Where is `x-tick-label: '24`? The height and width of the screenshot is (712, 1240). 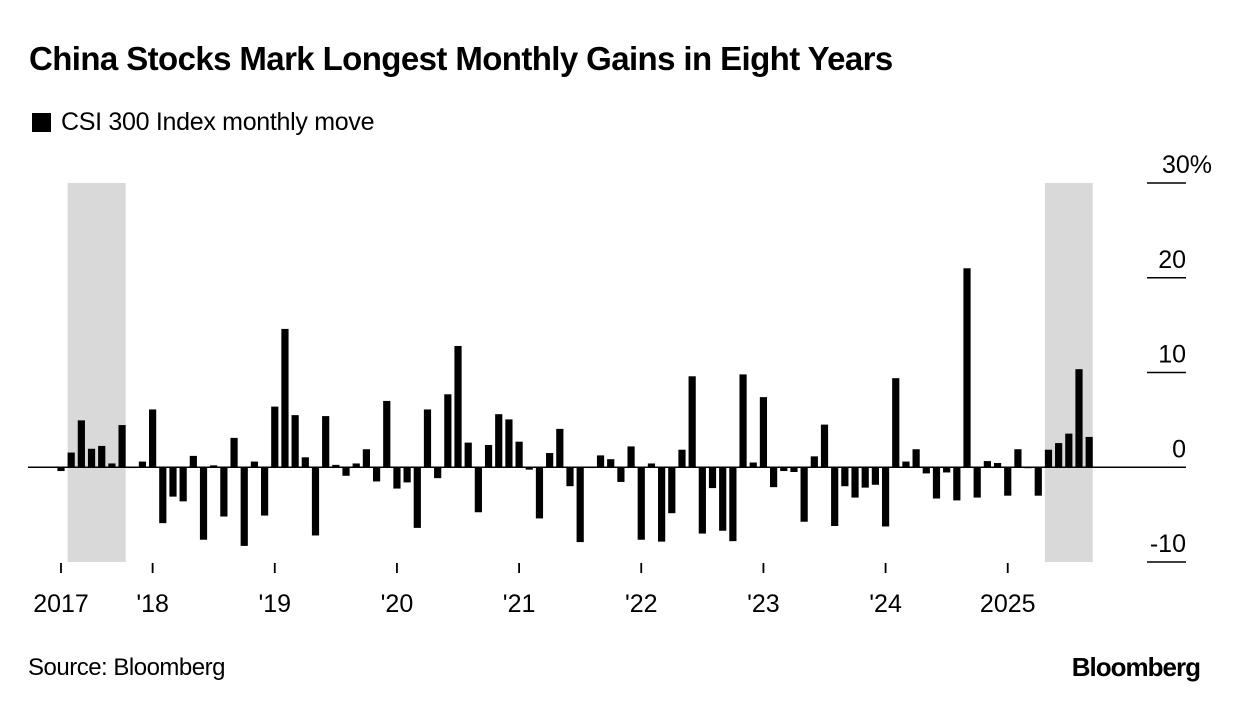 x-tick-label: '24 is located at coordinates (885, 604).